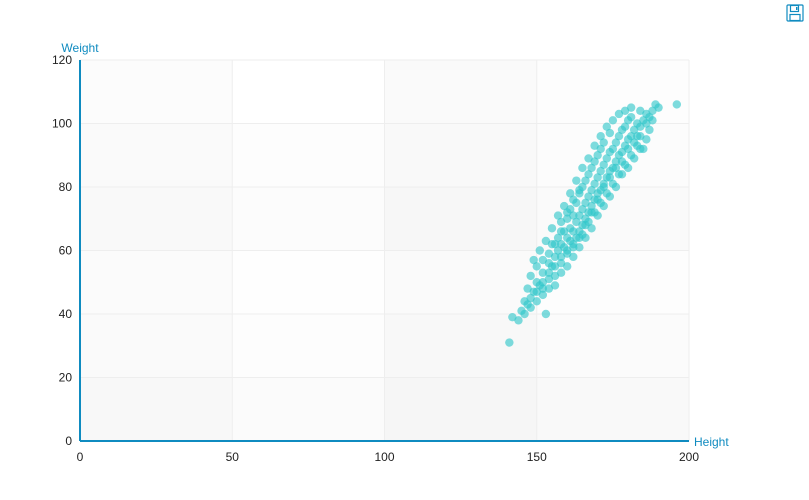  What do you see at coordinates (66, 251) in the screenshot?
I see `y-tick-label: 60` at bounding box center [66, 251].